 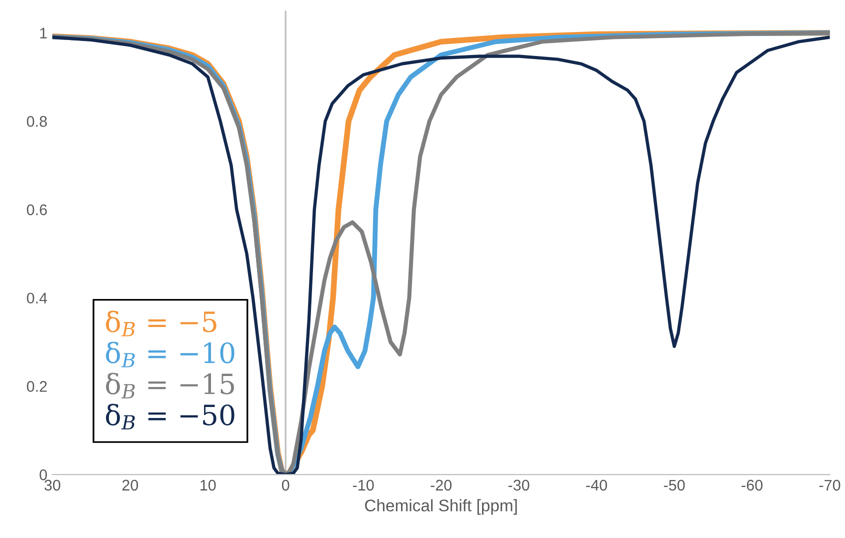 What do you see at coordinates (752, 485) in the screenshot?
I see `x-tick-label: -60` at bounding box center [752, 485].